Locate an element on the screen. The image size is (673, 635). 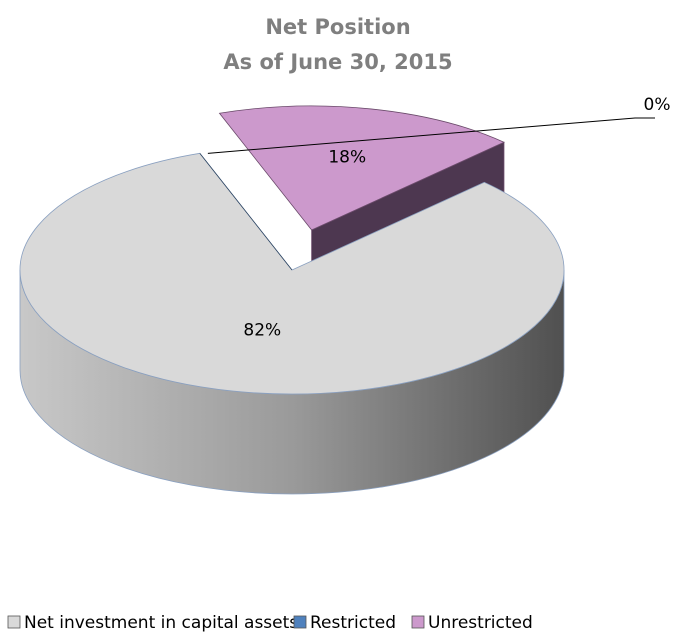
slice is located at coordinates (361, 168).